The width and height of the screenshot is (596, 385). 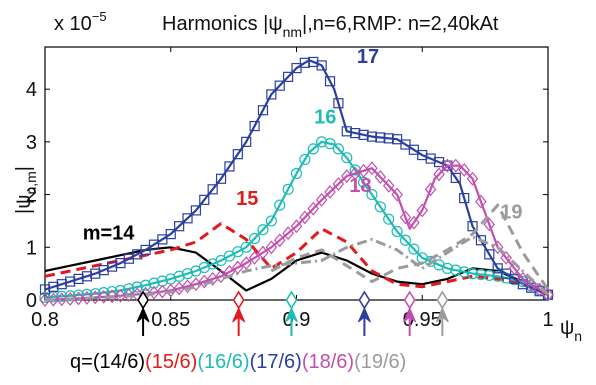 I want to click on x-tick-label: 0.85, so click(x=170, y=320).